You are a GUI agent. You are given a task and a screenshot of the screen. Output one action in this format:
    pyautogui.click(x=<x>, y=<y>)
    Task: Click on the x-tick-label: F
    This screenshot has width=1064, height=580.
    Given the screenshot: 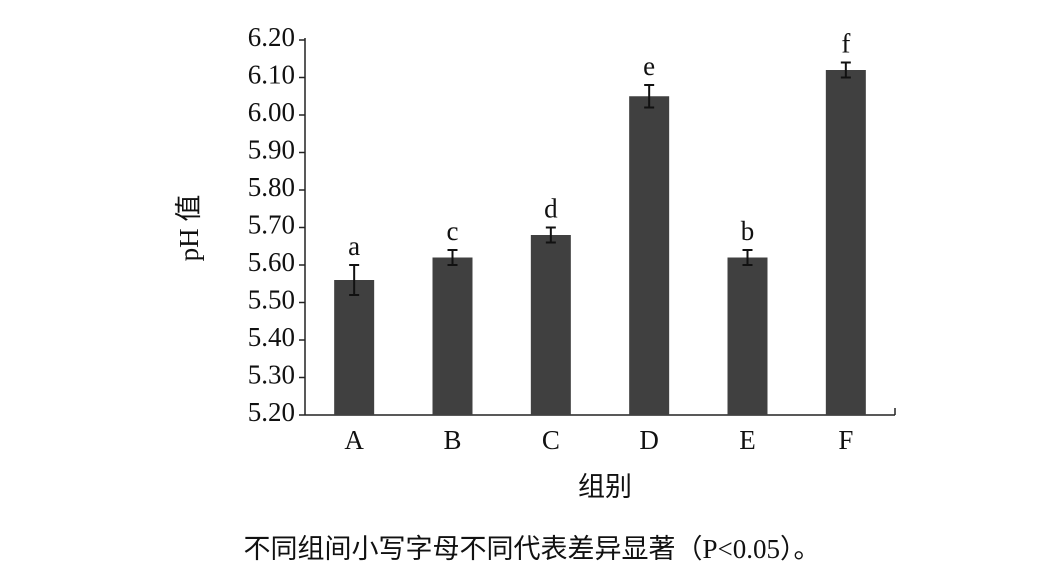 What is the action you would take?
    pyautogui.click(x=845, y=440)
    